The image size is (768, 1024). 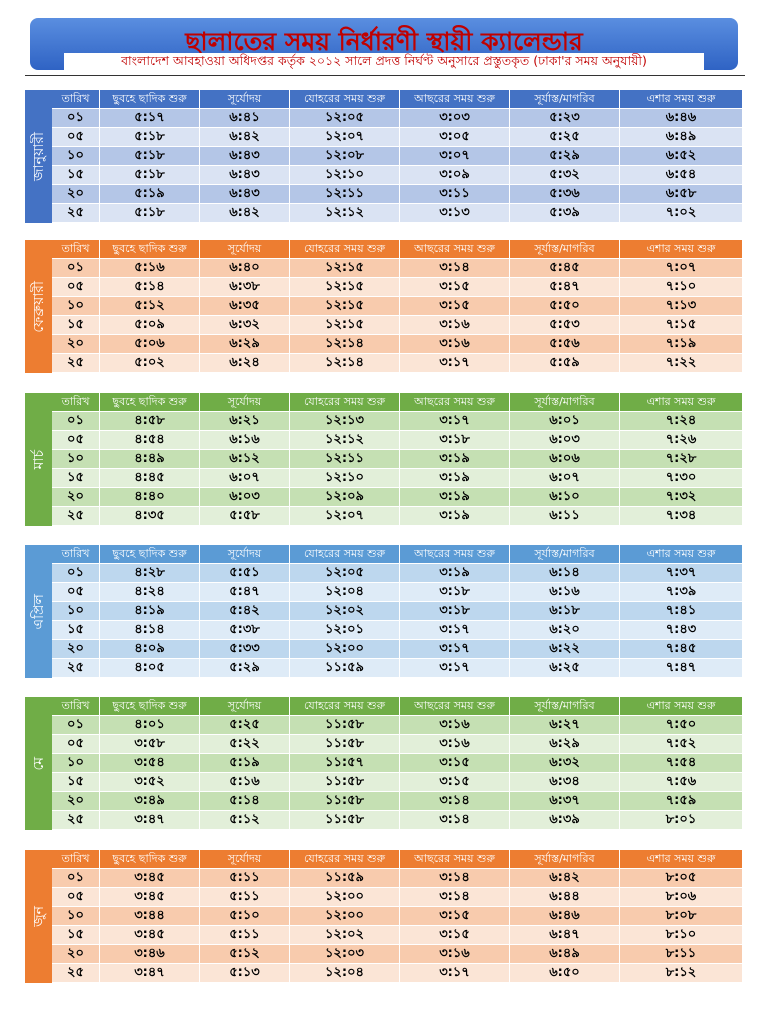 I want to click on time-cell: ৩:৪৬, so click(x=150, y=954).